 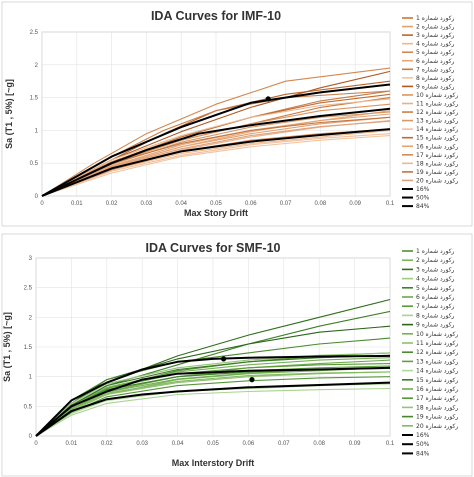 What do you see at coordinates (213, 463) in the screenshot?
I see `x-axis-label: Max Interstory Drift` at bounding box center [213, 463].